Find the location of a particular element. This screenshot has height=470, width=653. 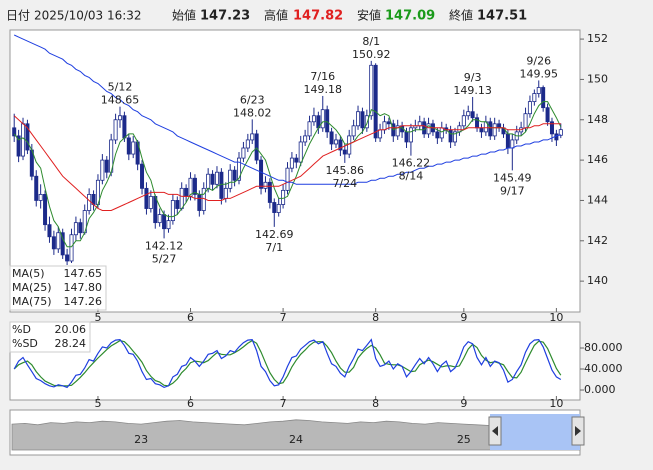

y-tick-label: 152 is located at coordinates (597, 38).